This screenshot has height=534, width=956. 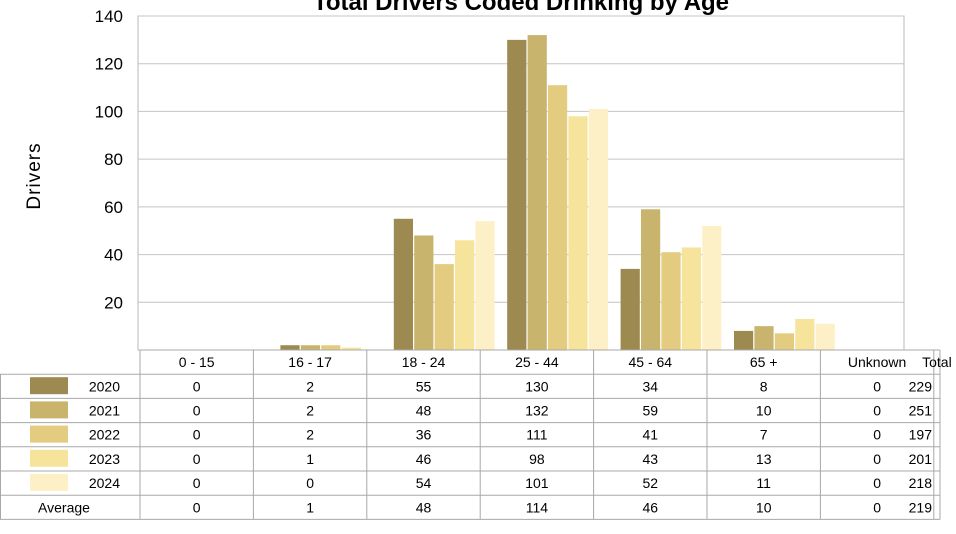 I want to click on y-tick-label: 20, so click(x=113, y=302).